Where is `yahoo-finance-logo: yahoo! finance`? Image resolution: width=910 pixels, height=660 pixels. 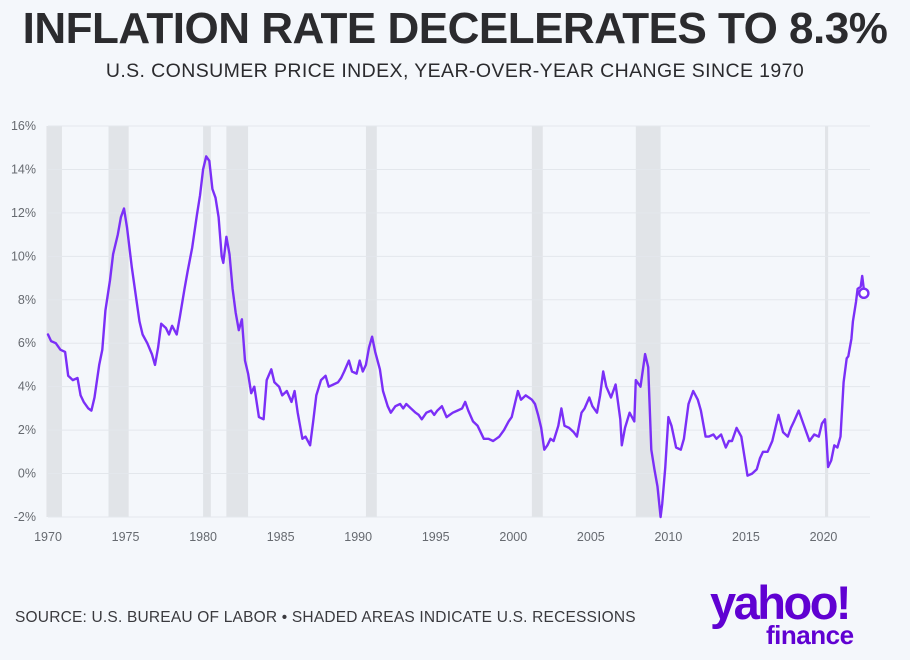 yahoo-finance-logo: yahoo! finance is located at coordinates (795, 614).